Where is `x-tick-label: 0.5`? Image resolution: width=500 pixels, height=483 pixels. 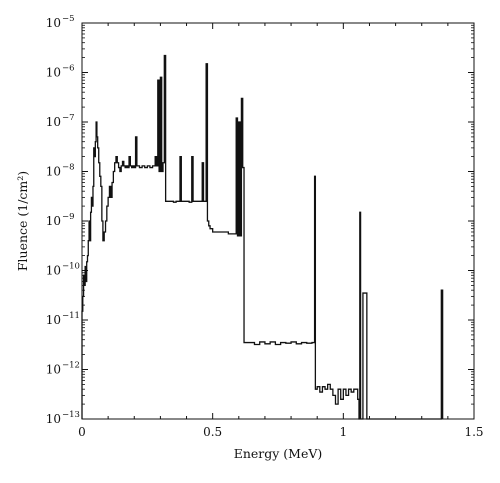
x-tick-label: 0.5 is located at coordinates (212, 432).